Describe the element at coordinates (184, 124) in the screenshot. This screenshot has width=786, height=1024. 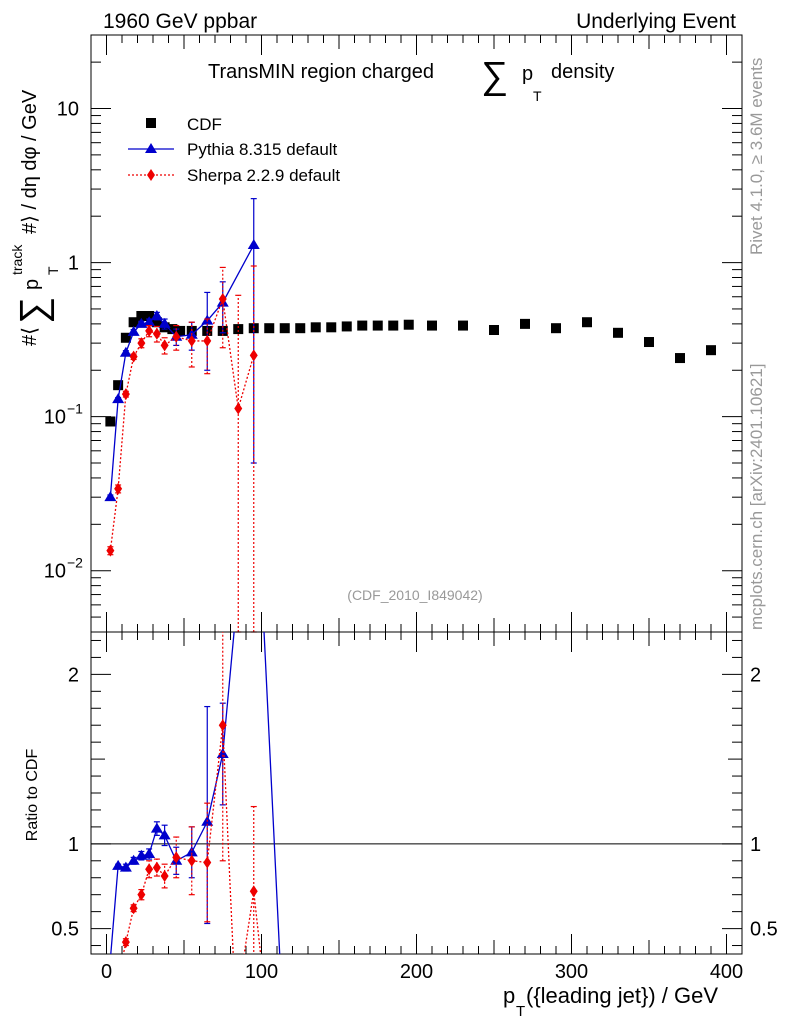
I see `legend-entry-cdf: CDF` at that location.